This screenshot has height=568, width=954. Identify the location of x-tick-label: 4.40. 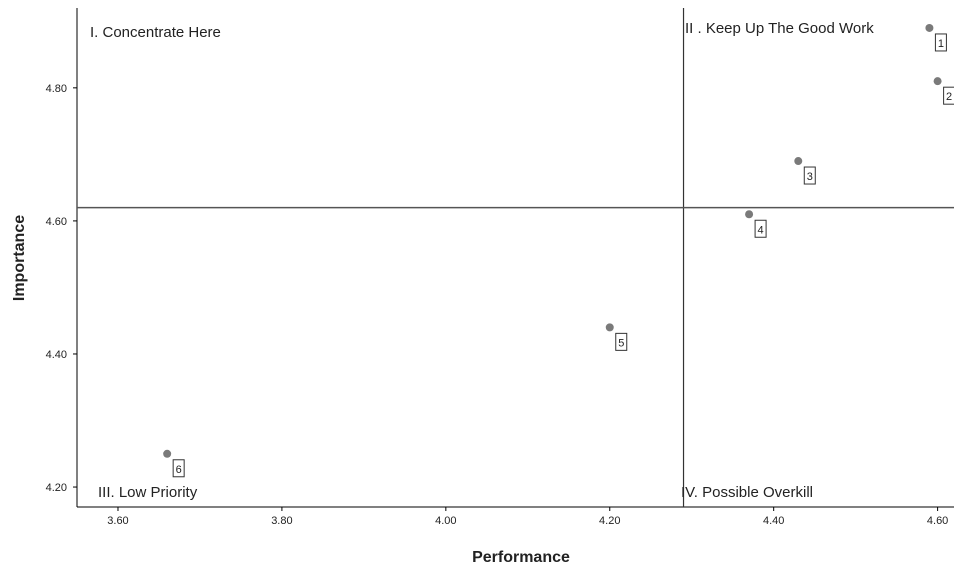
(773, 521).